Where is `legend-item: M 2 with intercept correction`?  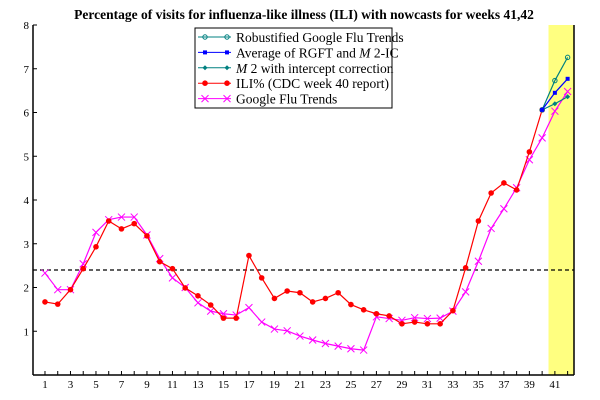
legend-item: M 2 with intercept correction is located at coordinates (296, 68).